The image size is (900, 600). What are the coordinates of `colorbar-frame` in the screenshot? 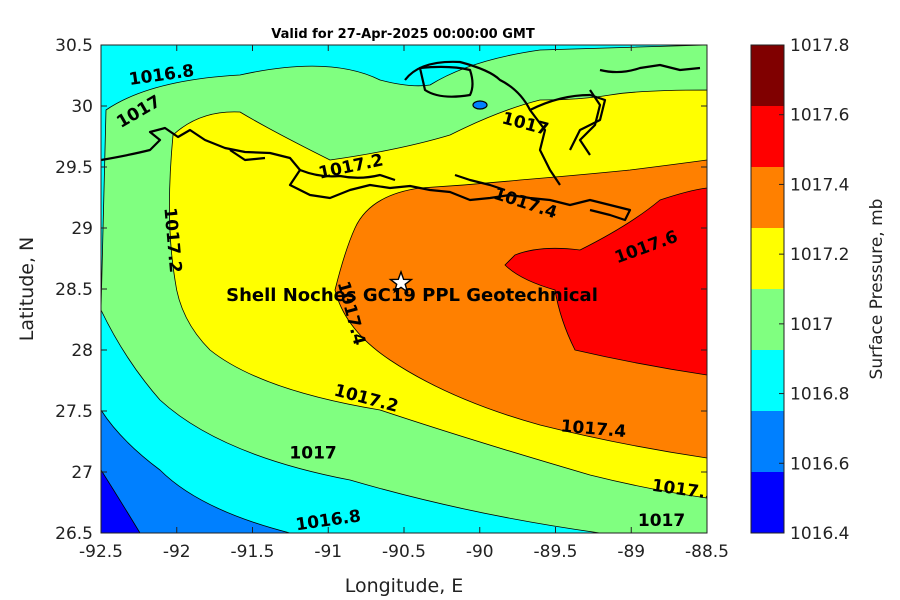 It's located at (767, 289).